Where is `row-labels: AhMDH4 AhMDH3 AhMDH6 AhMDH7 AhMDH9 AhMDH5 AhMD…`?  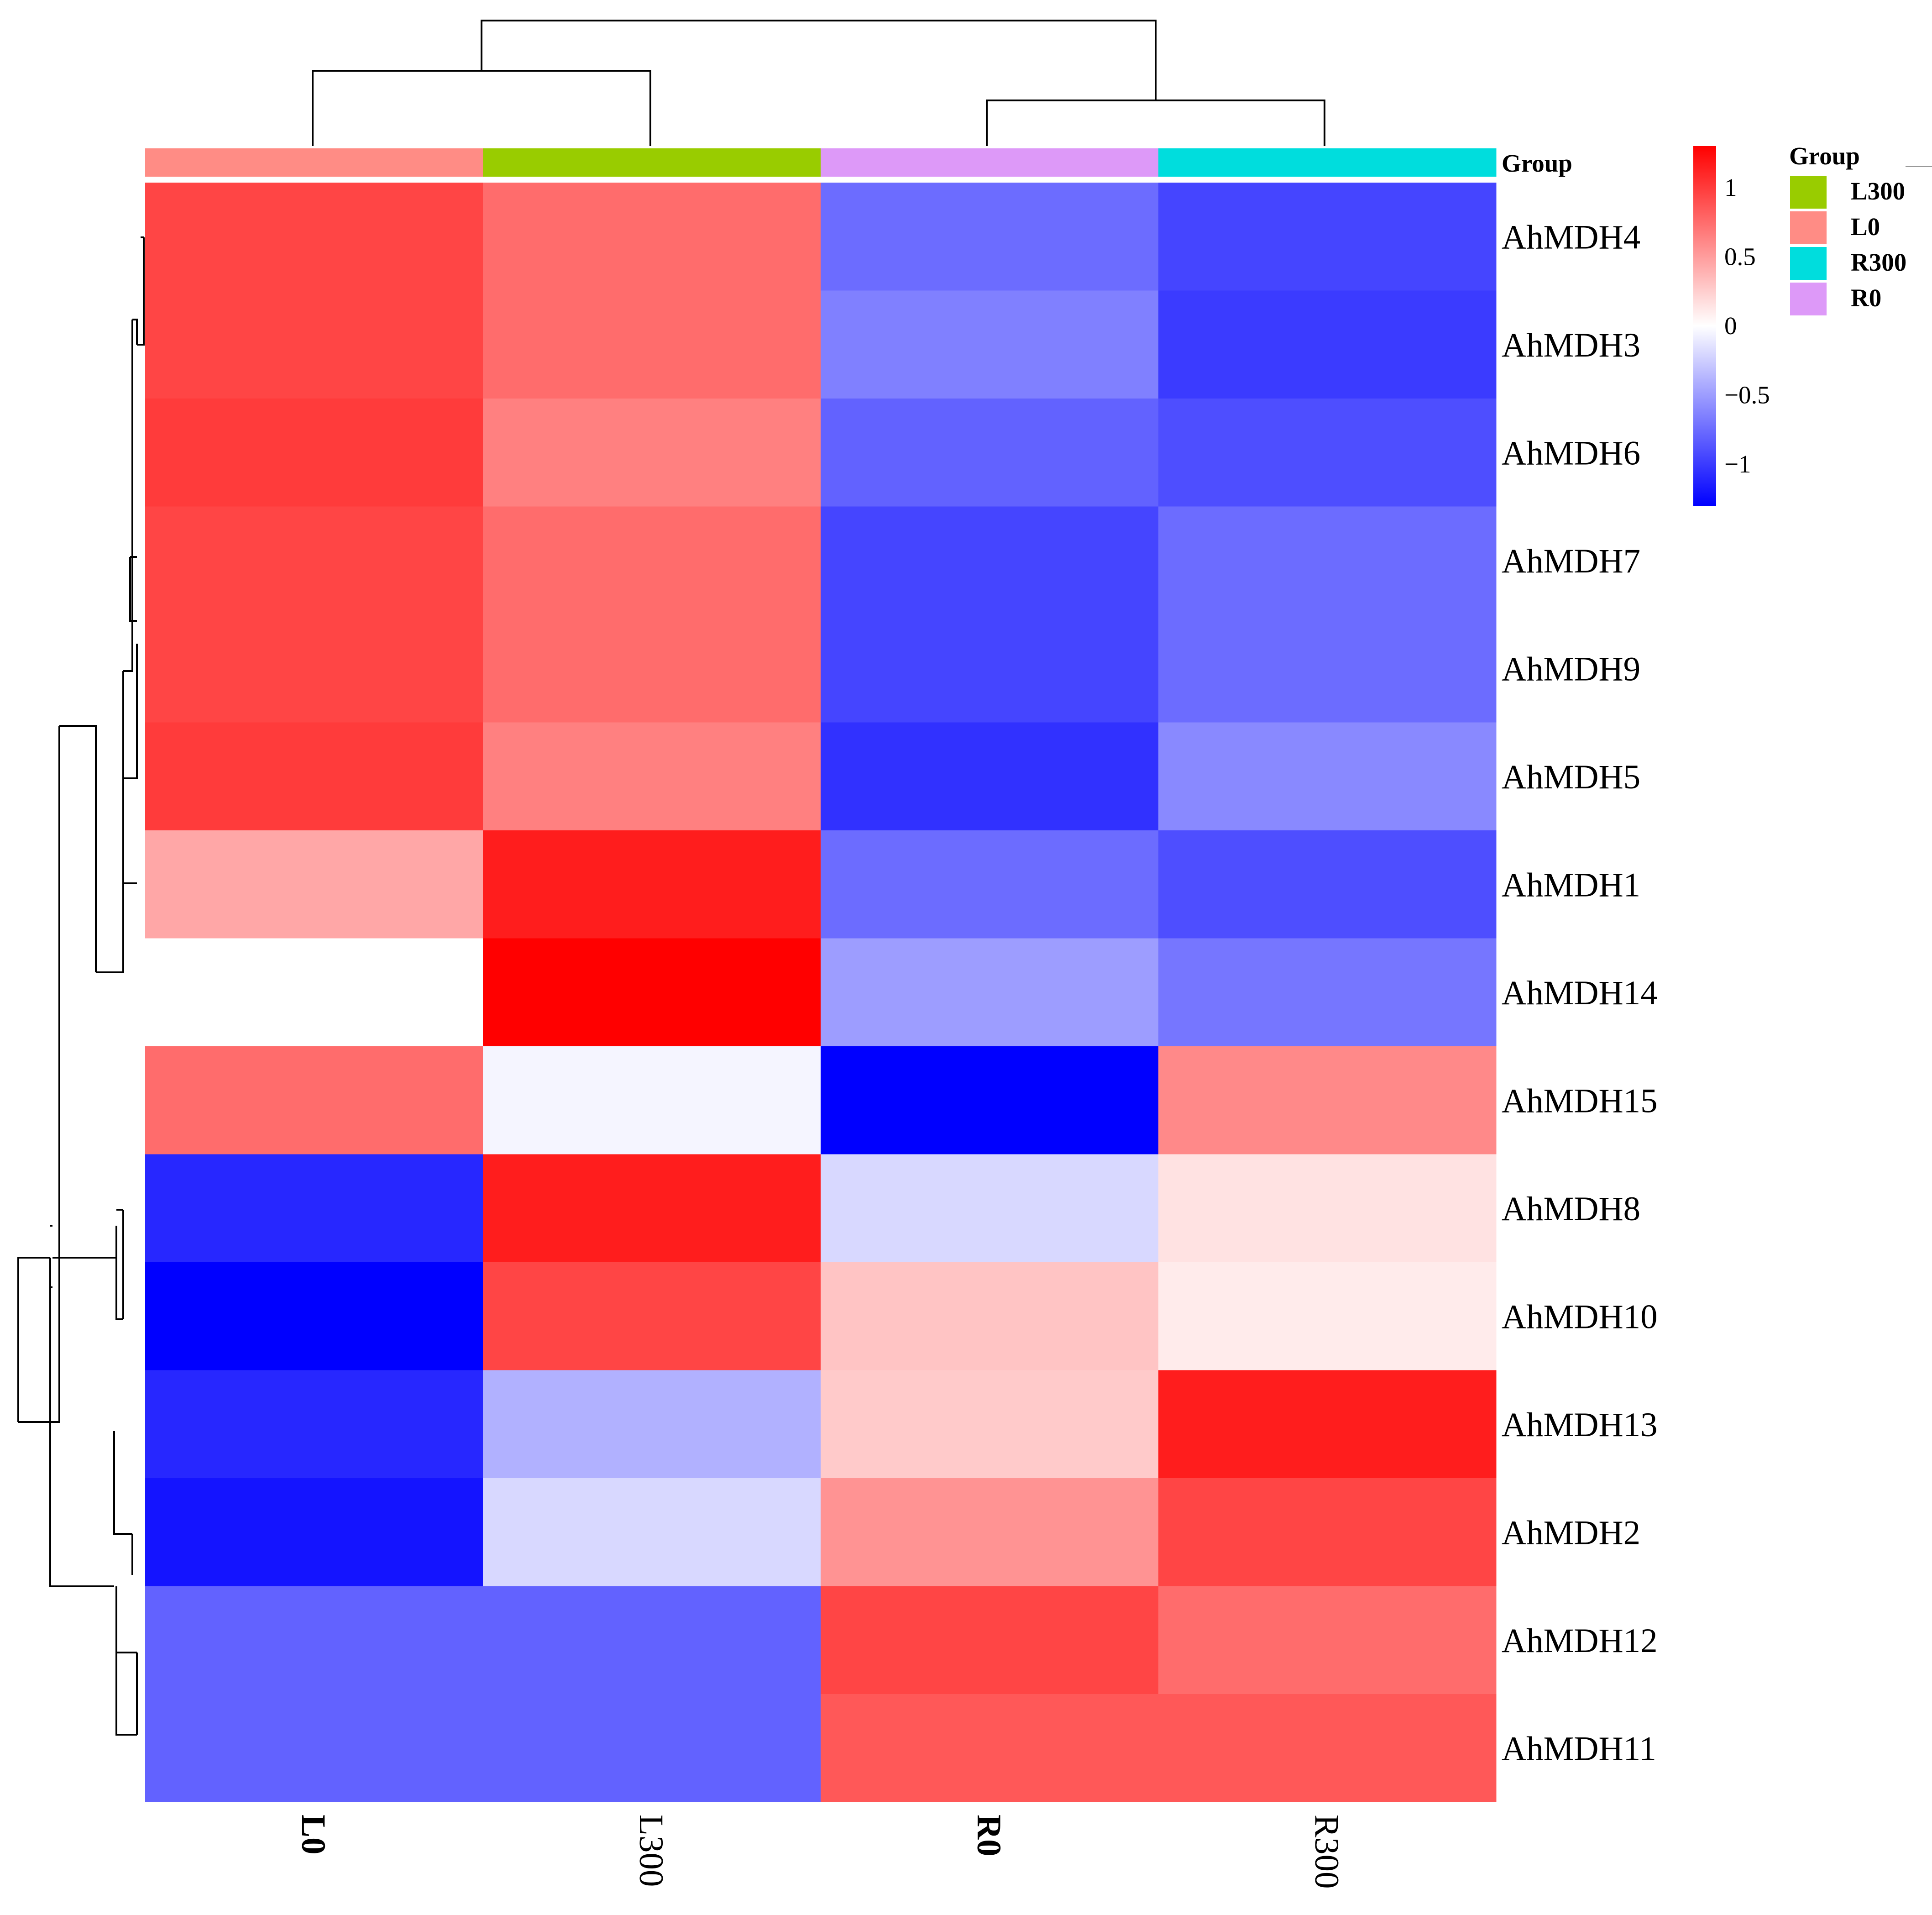 row-labels: AhMDH4 AhMDH3 AhMDH6 AhMDH7 AhMDH9 AhMDH5 AhMD… is located at coordinates (1580, 993).